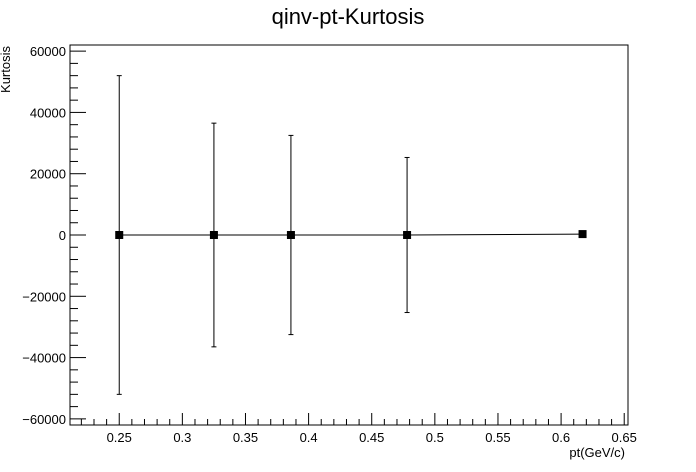 The image size is (696, 472). I want to click on y-tick-label: −20000, so click(44, 296).